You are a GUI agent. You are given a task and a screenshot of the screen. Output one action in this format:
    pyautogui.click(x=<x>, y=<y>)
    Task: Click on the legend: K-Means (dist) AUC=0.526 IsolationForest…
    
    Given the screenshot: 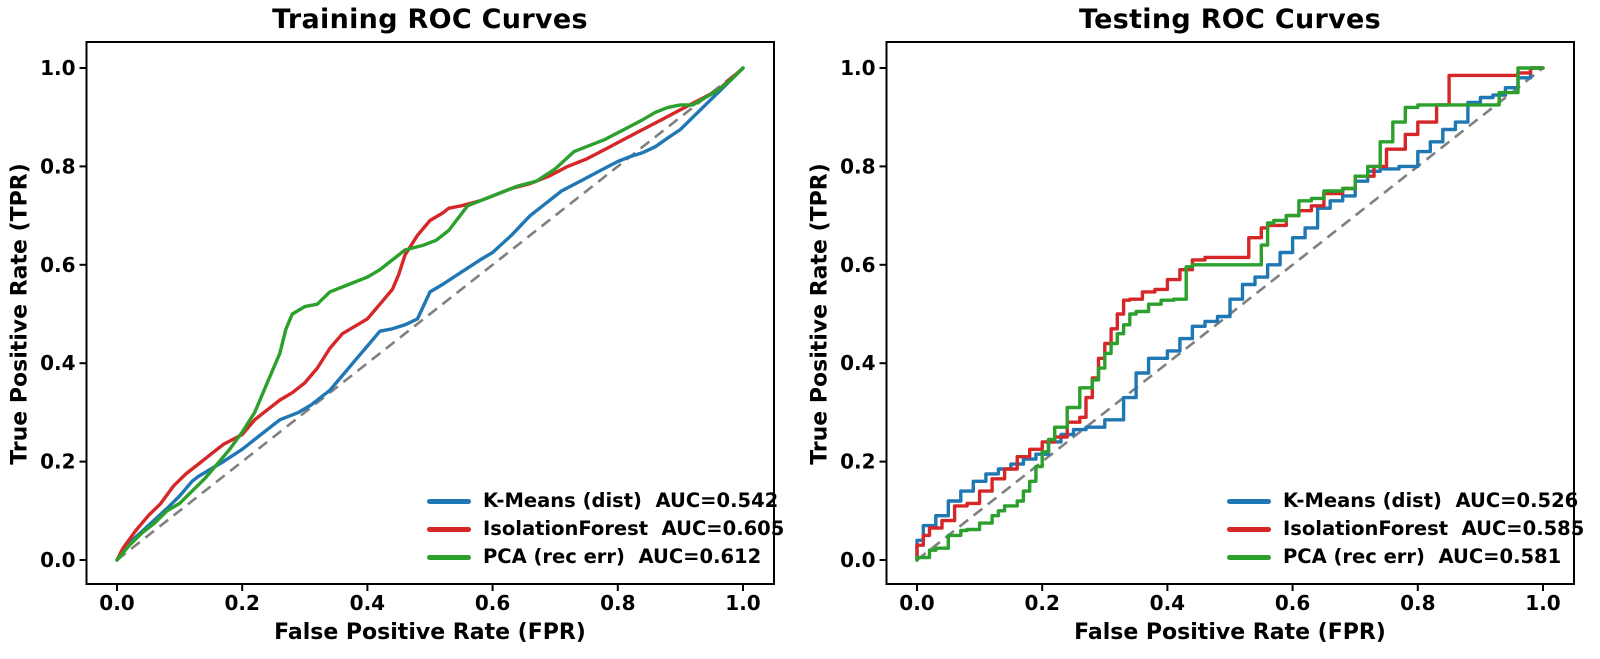 What is the action you would take?
    pyautogui.click(x=1405, y=529)
    